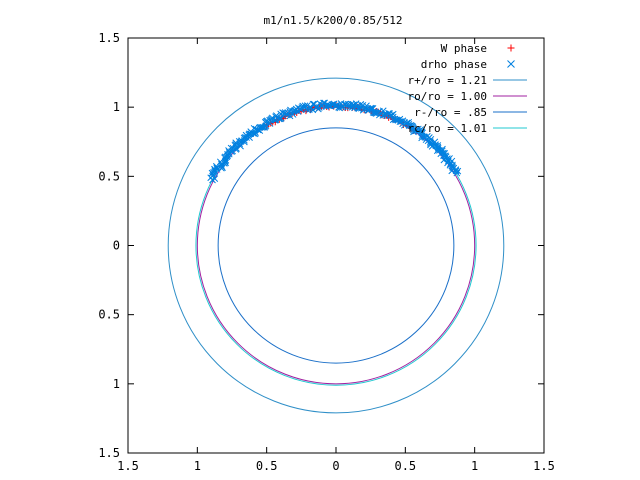 The image size is (640, 480). I want to click on legend-label: drho phase, so click(454, 64).